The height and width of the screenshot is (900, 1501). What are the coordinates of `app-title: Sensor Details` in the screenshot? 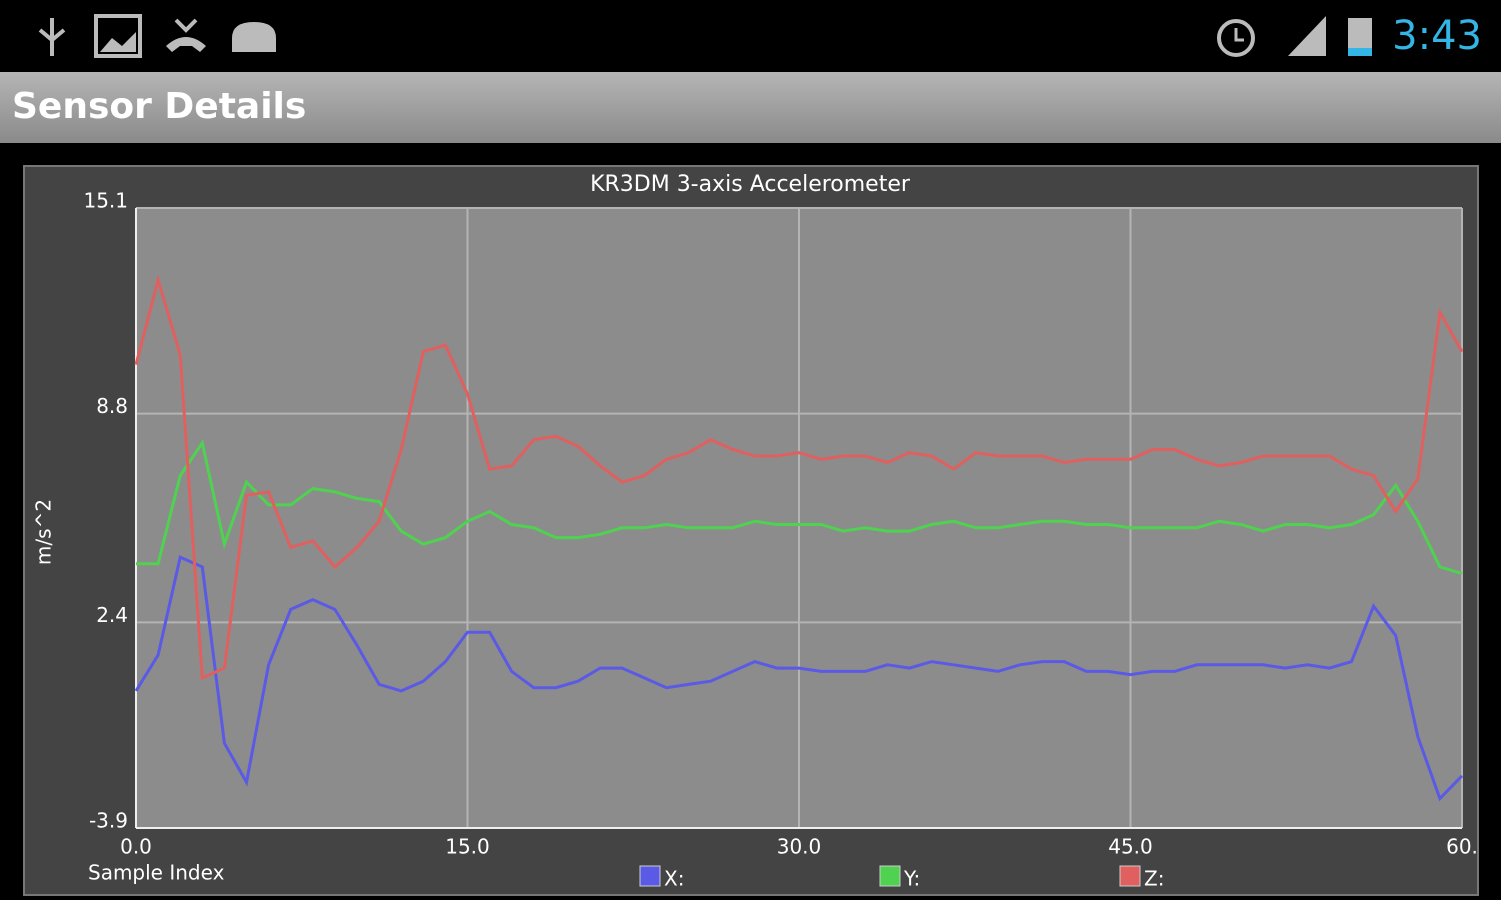 It's located at (159, 106).